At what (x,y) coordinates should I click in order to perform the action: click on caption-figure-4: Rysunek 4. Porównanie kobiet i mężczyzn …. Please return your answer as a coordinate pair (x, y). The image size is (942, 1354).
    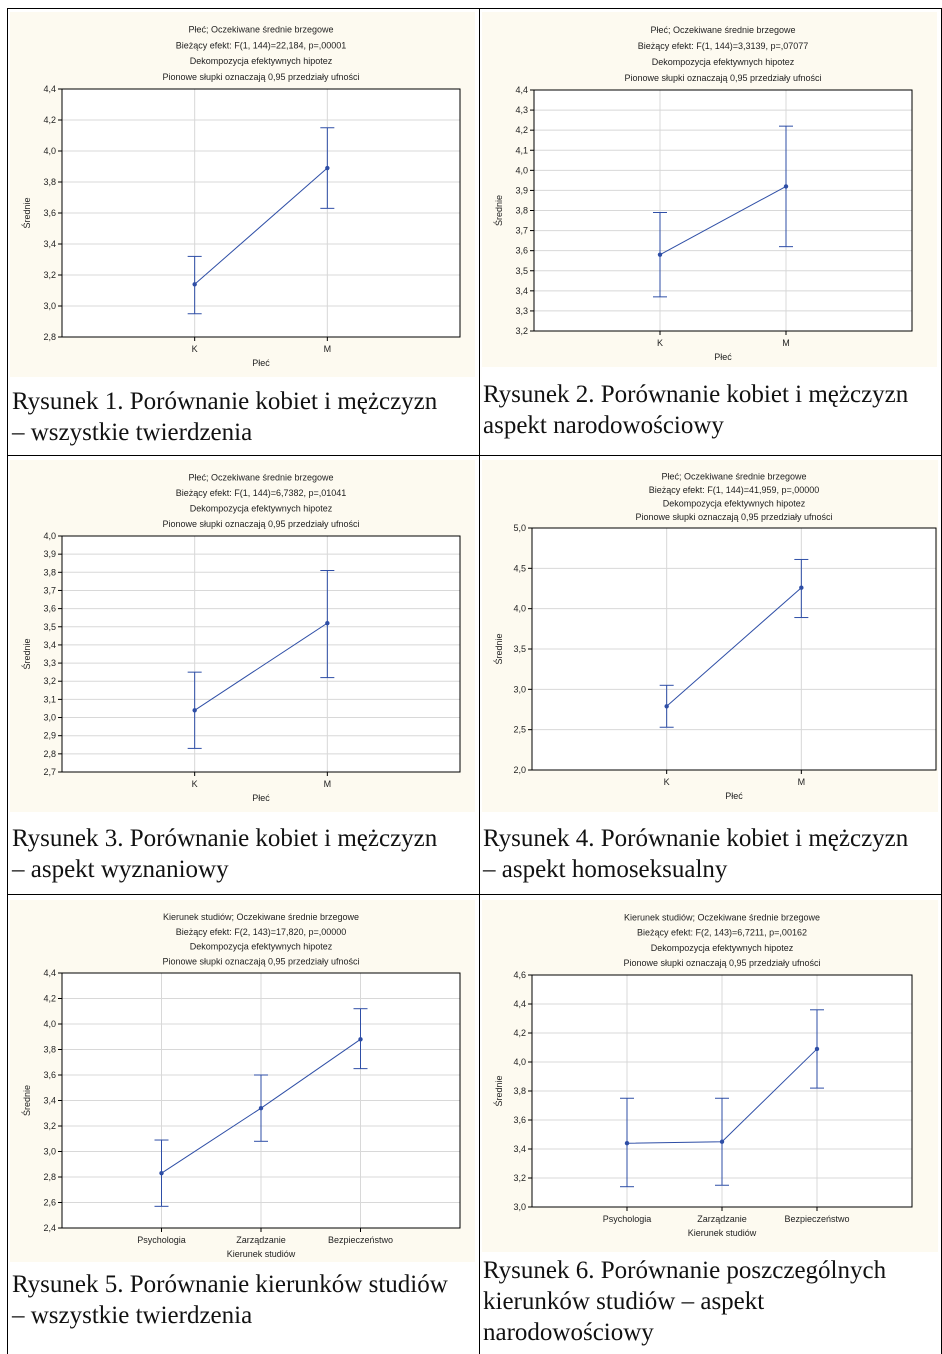
    Looking at the image, I should click on (695, 854).